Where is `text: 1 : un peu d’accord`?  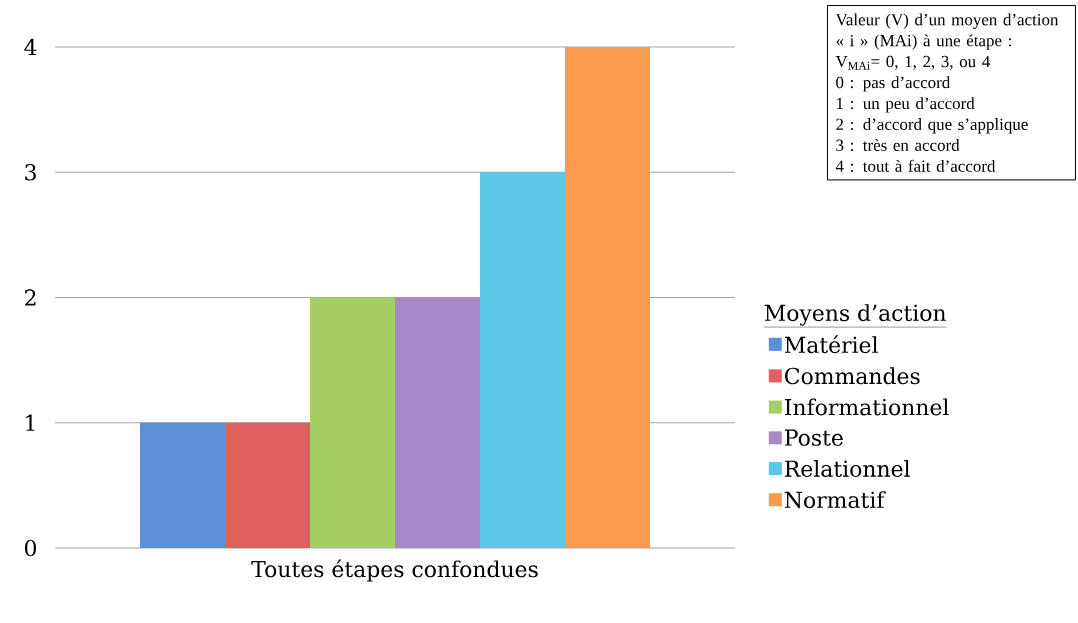 text: 1 : un peu d’accord is located at coordinates (905, 105).